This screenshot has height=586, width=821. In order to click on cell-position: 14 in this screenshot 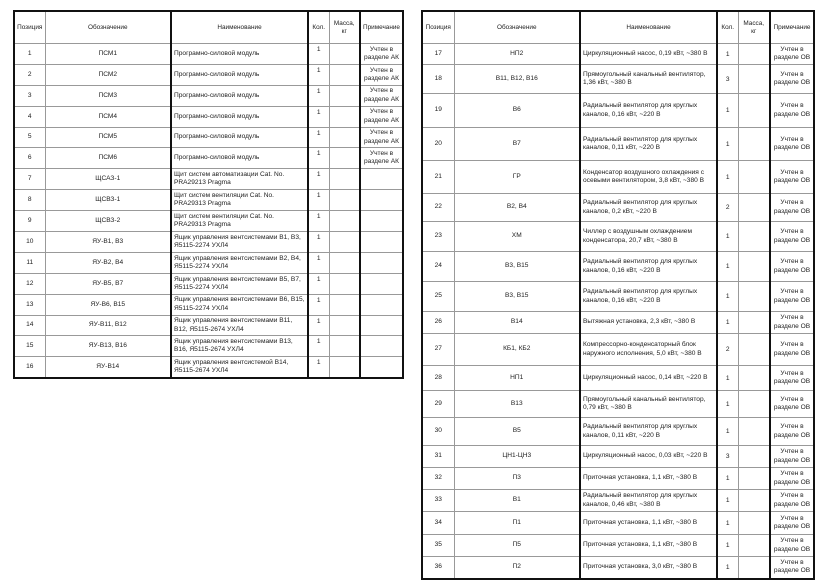, I will do `click(29, 325)`.